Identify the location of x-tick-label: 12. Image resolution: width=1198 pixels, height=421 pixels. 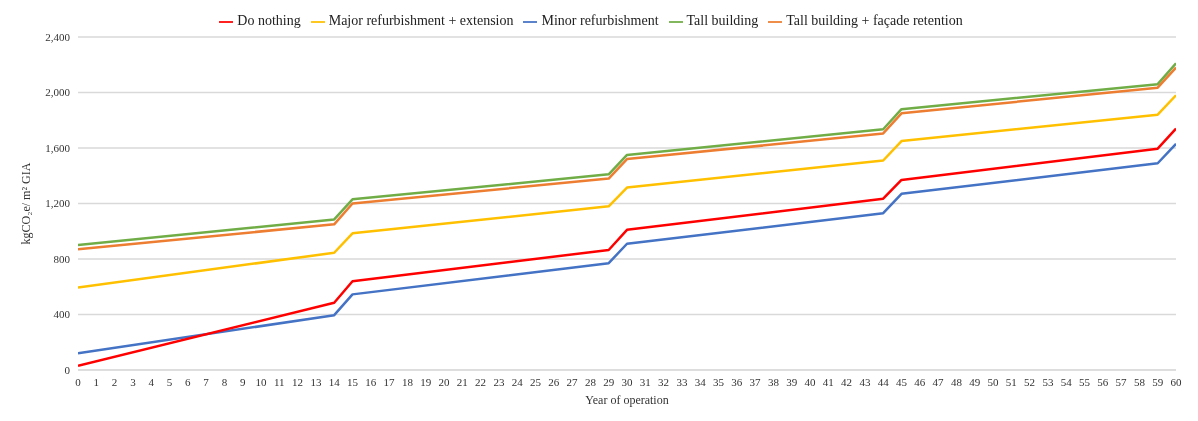
(298, 381).